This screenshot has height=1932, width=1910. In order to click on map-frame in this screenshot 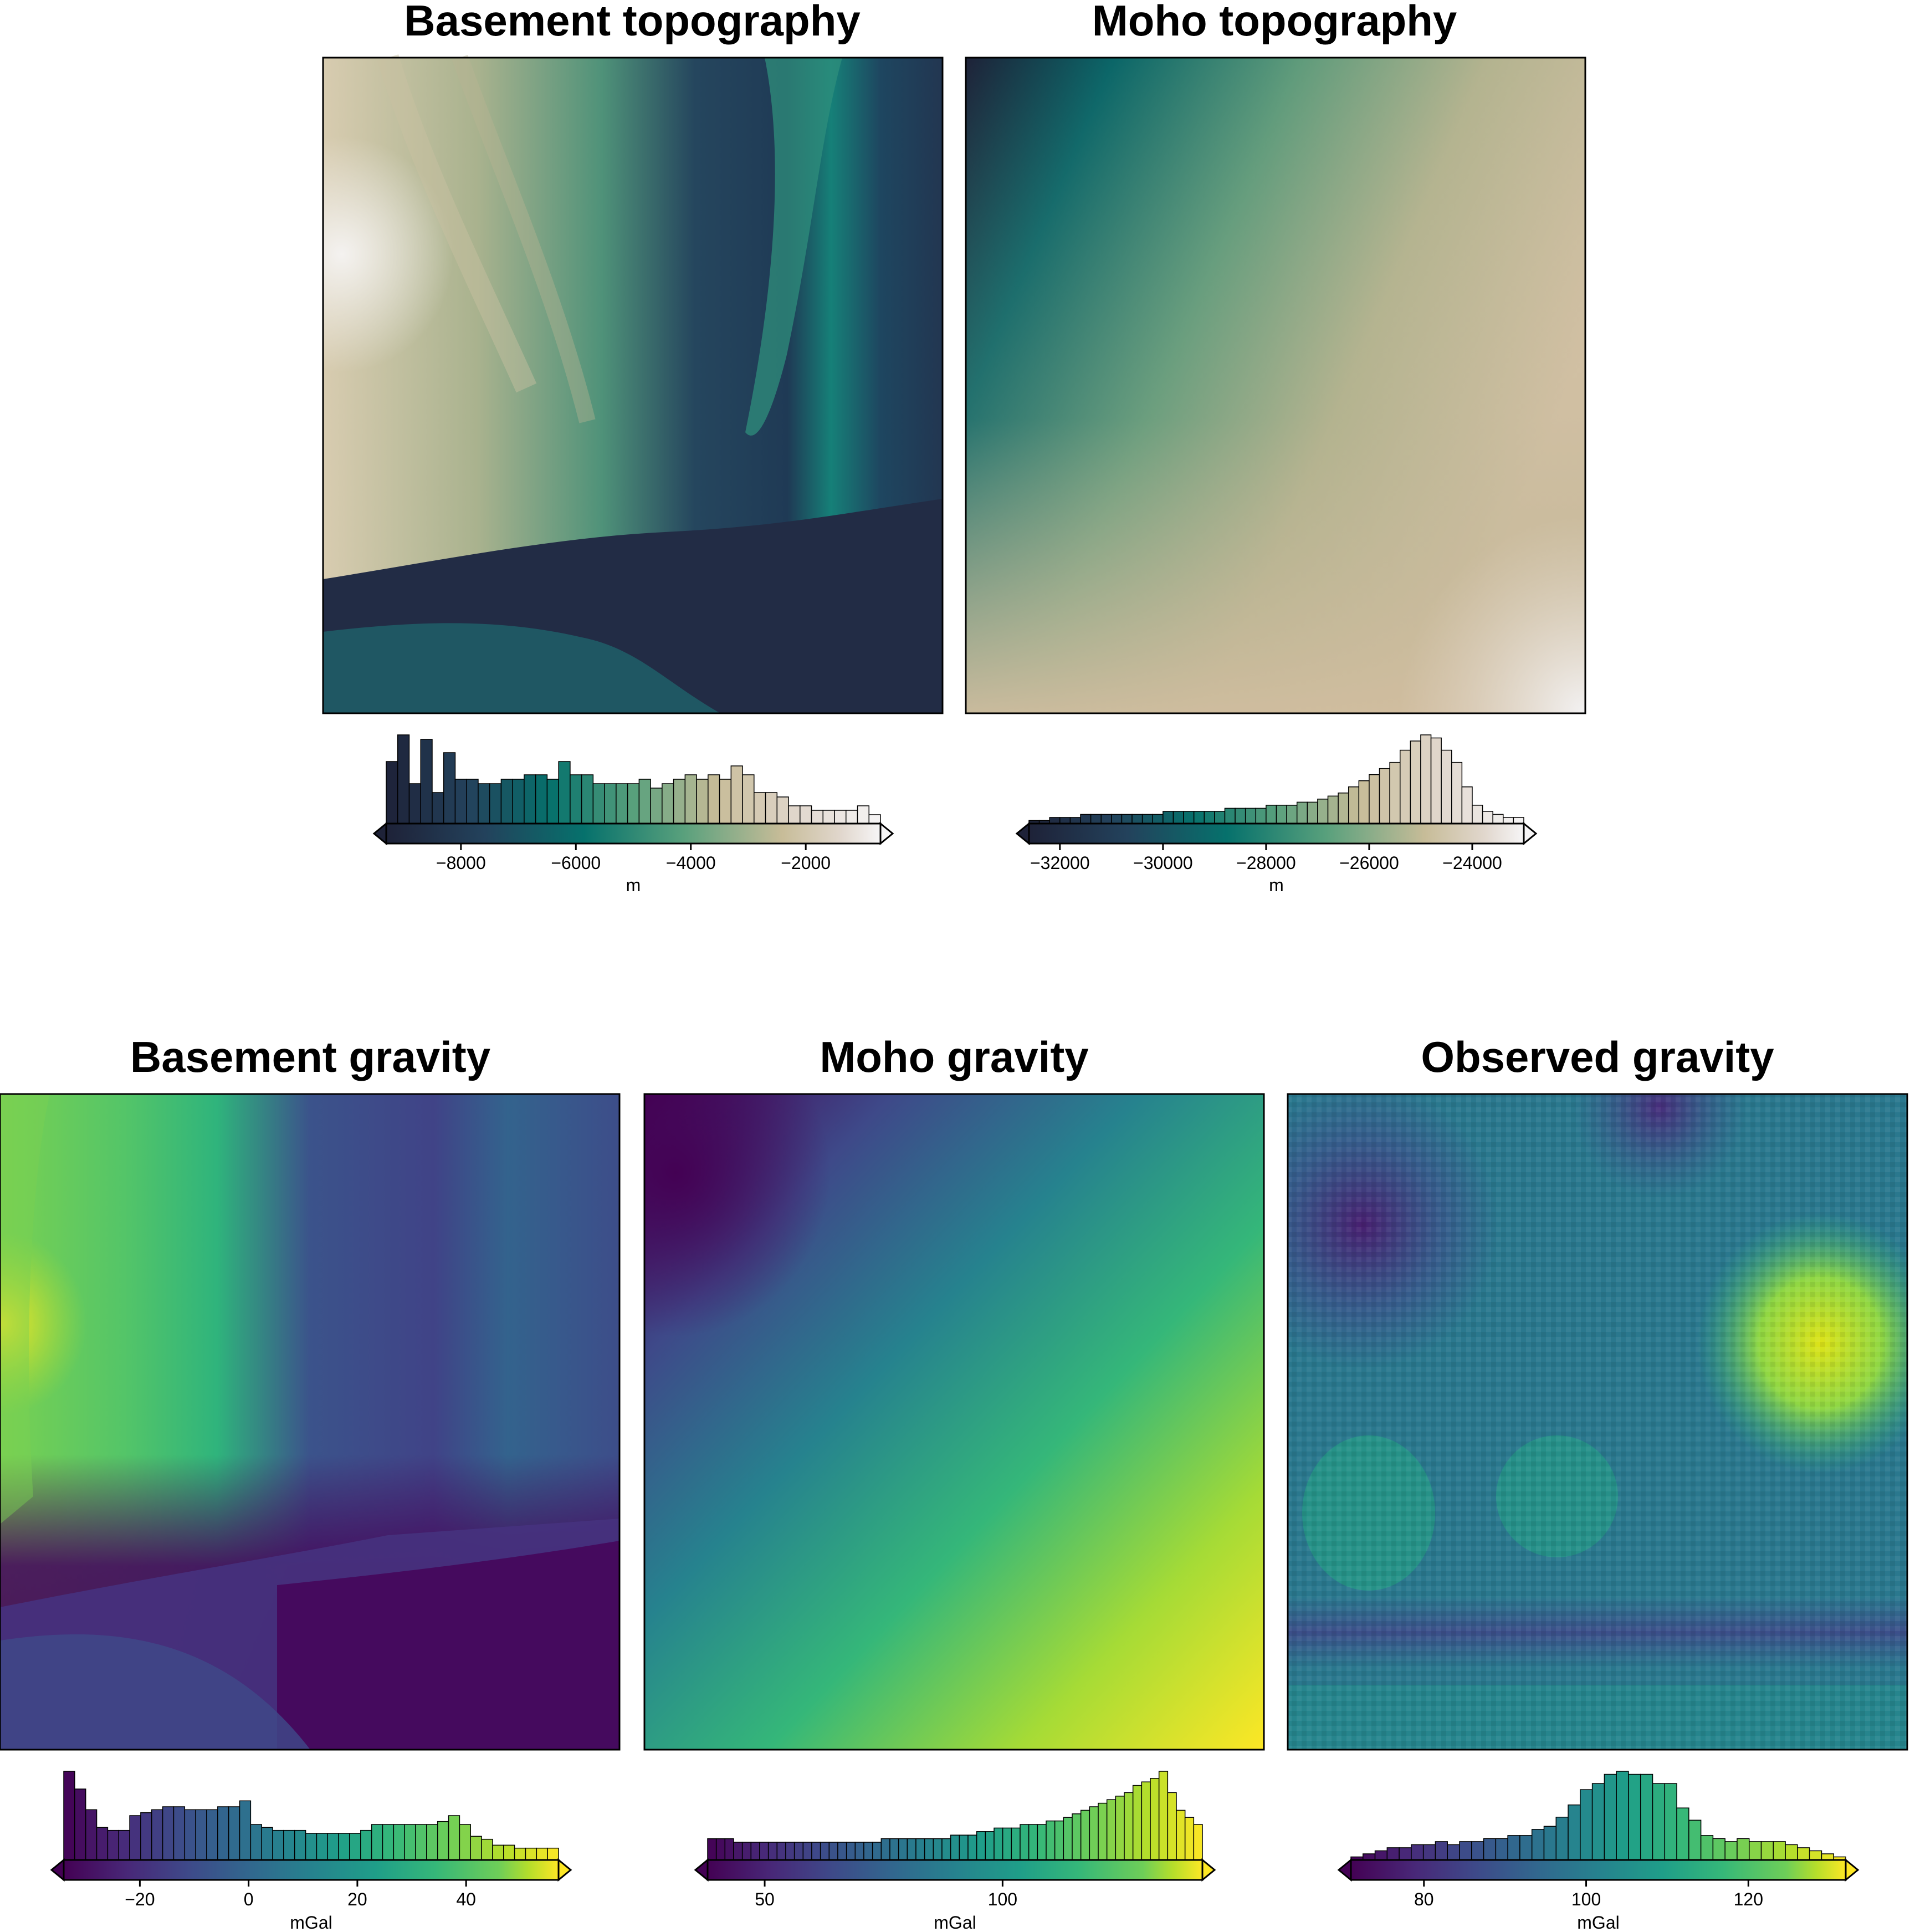, I will do `click(1275, 385)`.